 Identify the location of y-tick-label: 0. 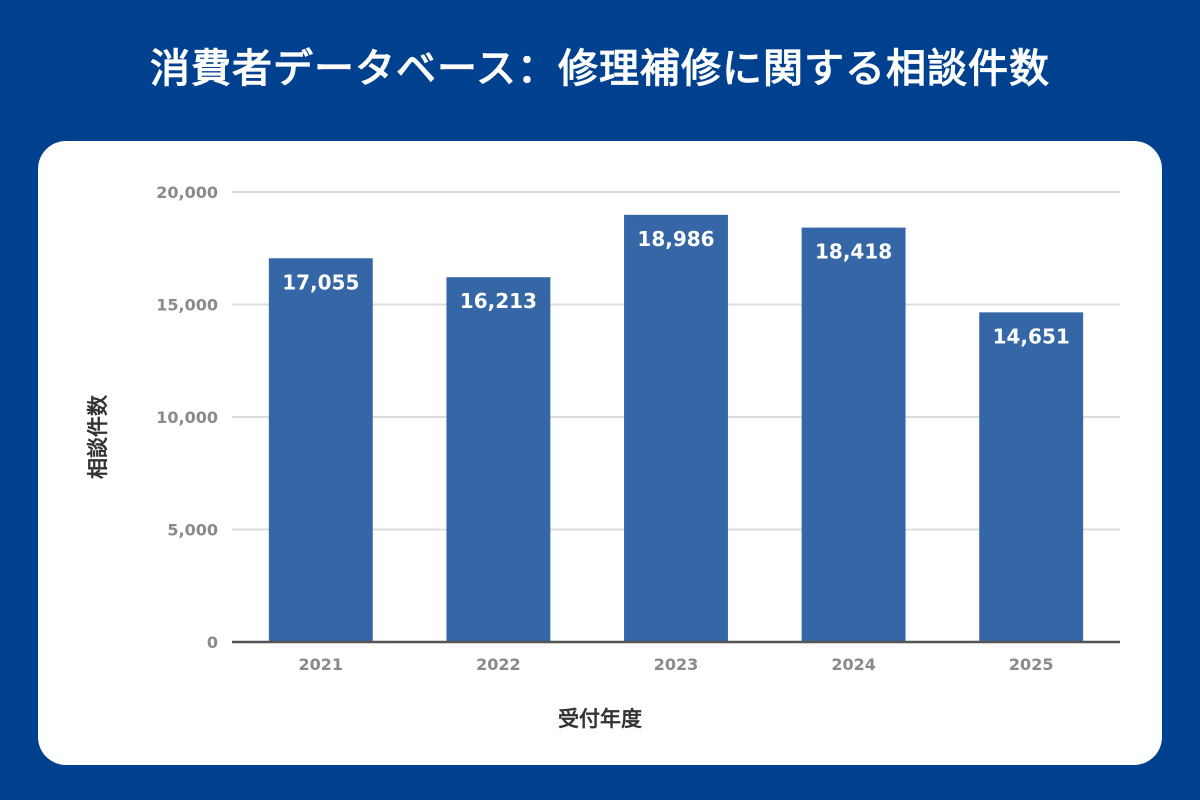
(212, 642).